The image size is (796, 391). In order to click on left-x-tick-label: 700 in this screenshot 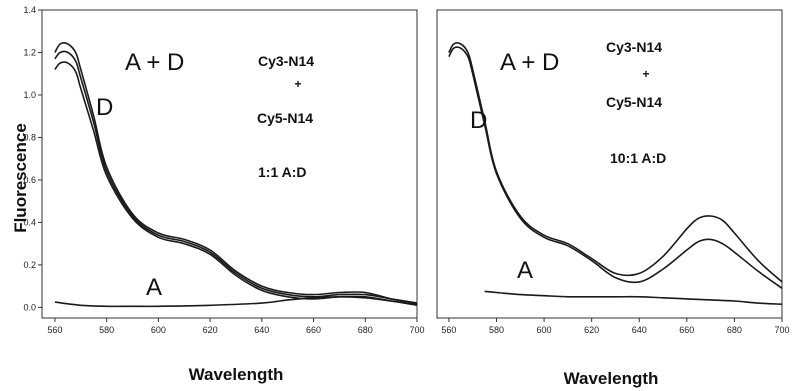, I will do `click(416, 330)`.